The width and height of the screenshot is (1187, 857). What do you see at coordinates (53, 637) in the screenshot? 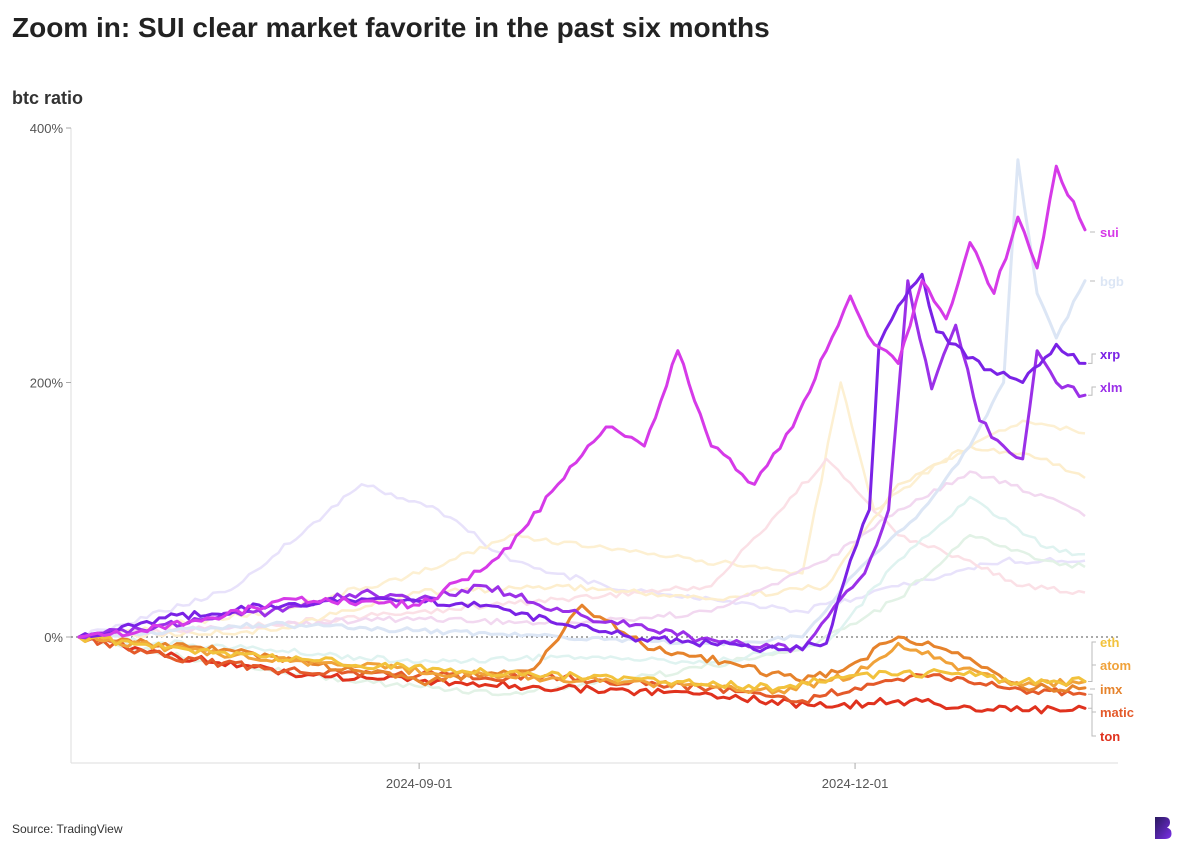
I see `y-tick-label: 0%` at bounding box center [53, 637].